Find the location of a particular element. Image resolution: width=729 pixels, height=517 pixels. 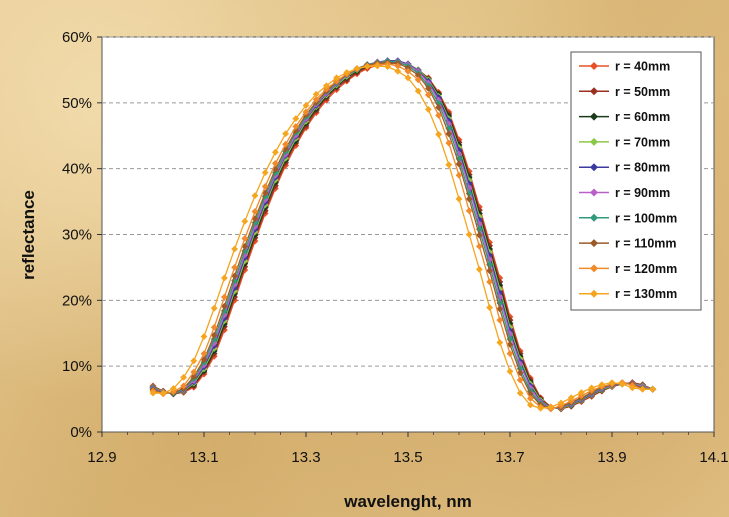

legend-label: r = 80mm is located at coordinates (642, 168).